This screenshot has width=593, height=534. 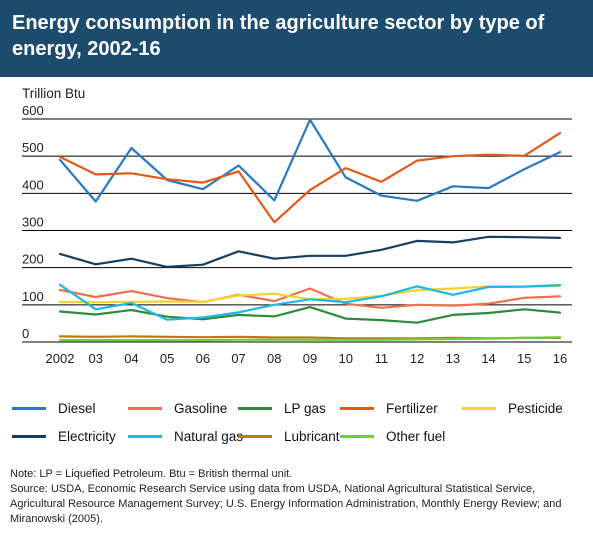 I want to click on x-tick-label: 11, so click(x=382, y=358).